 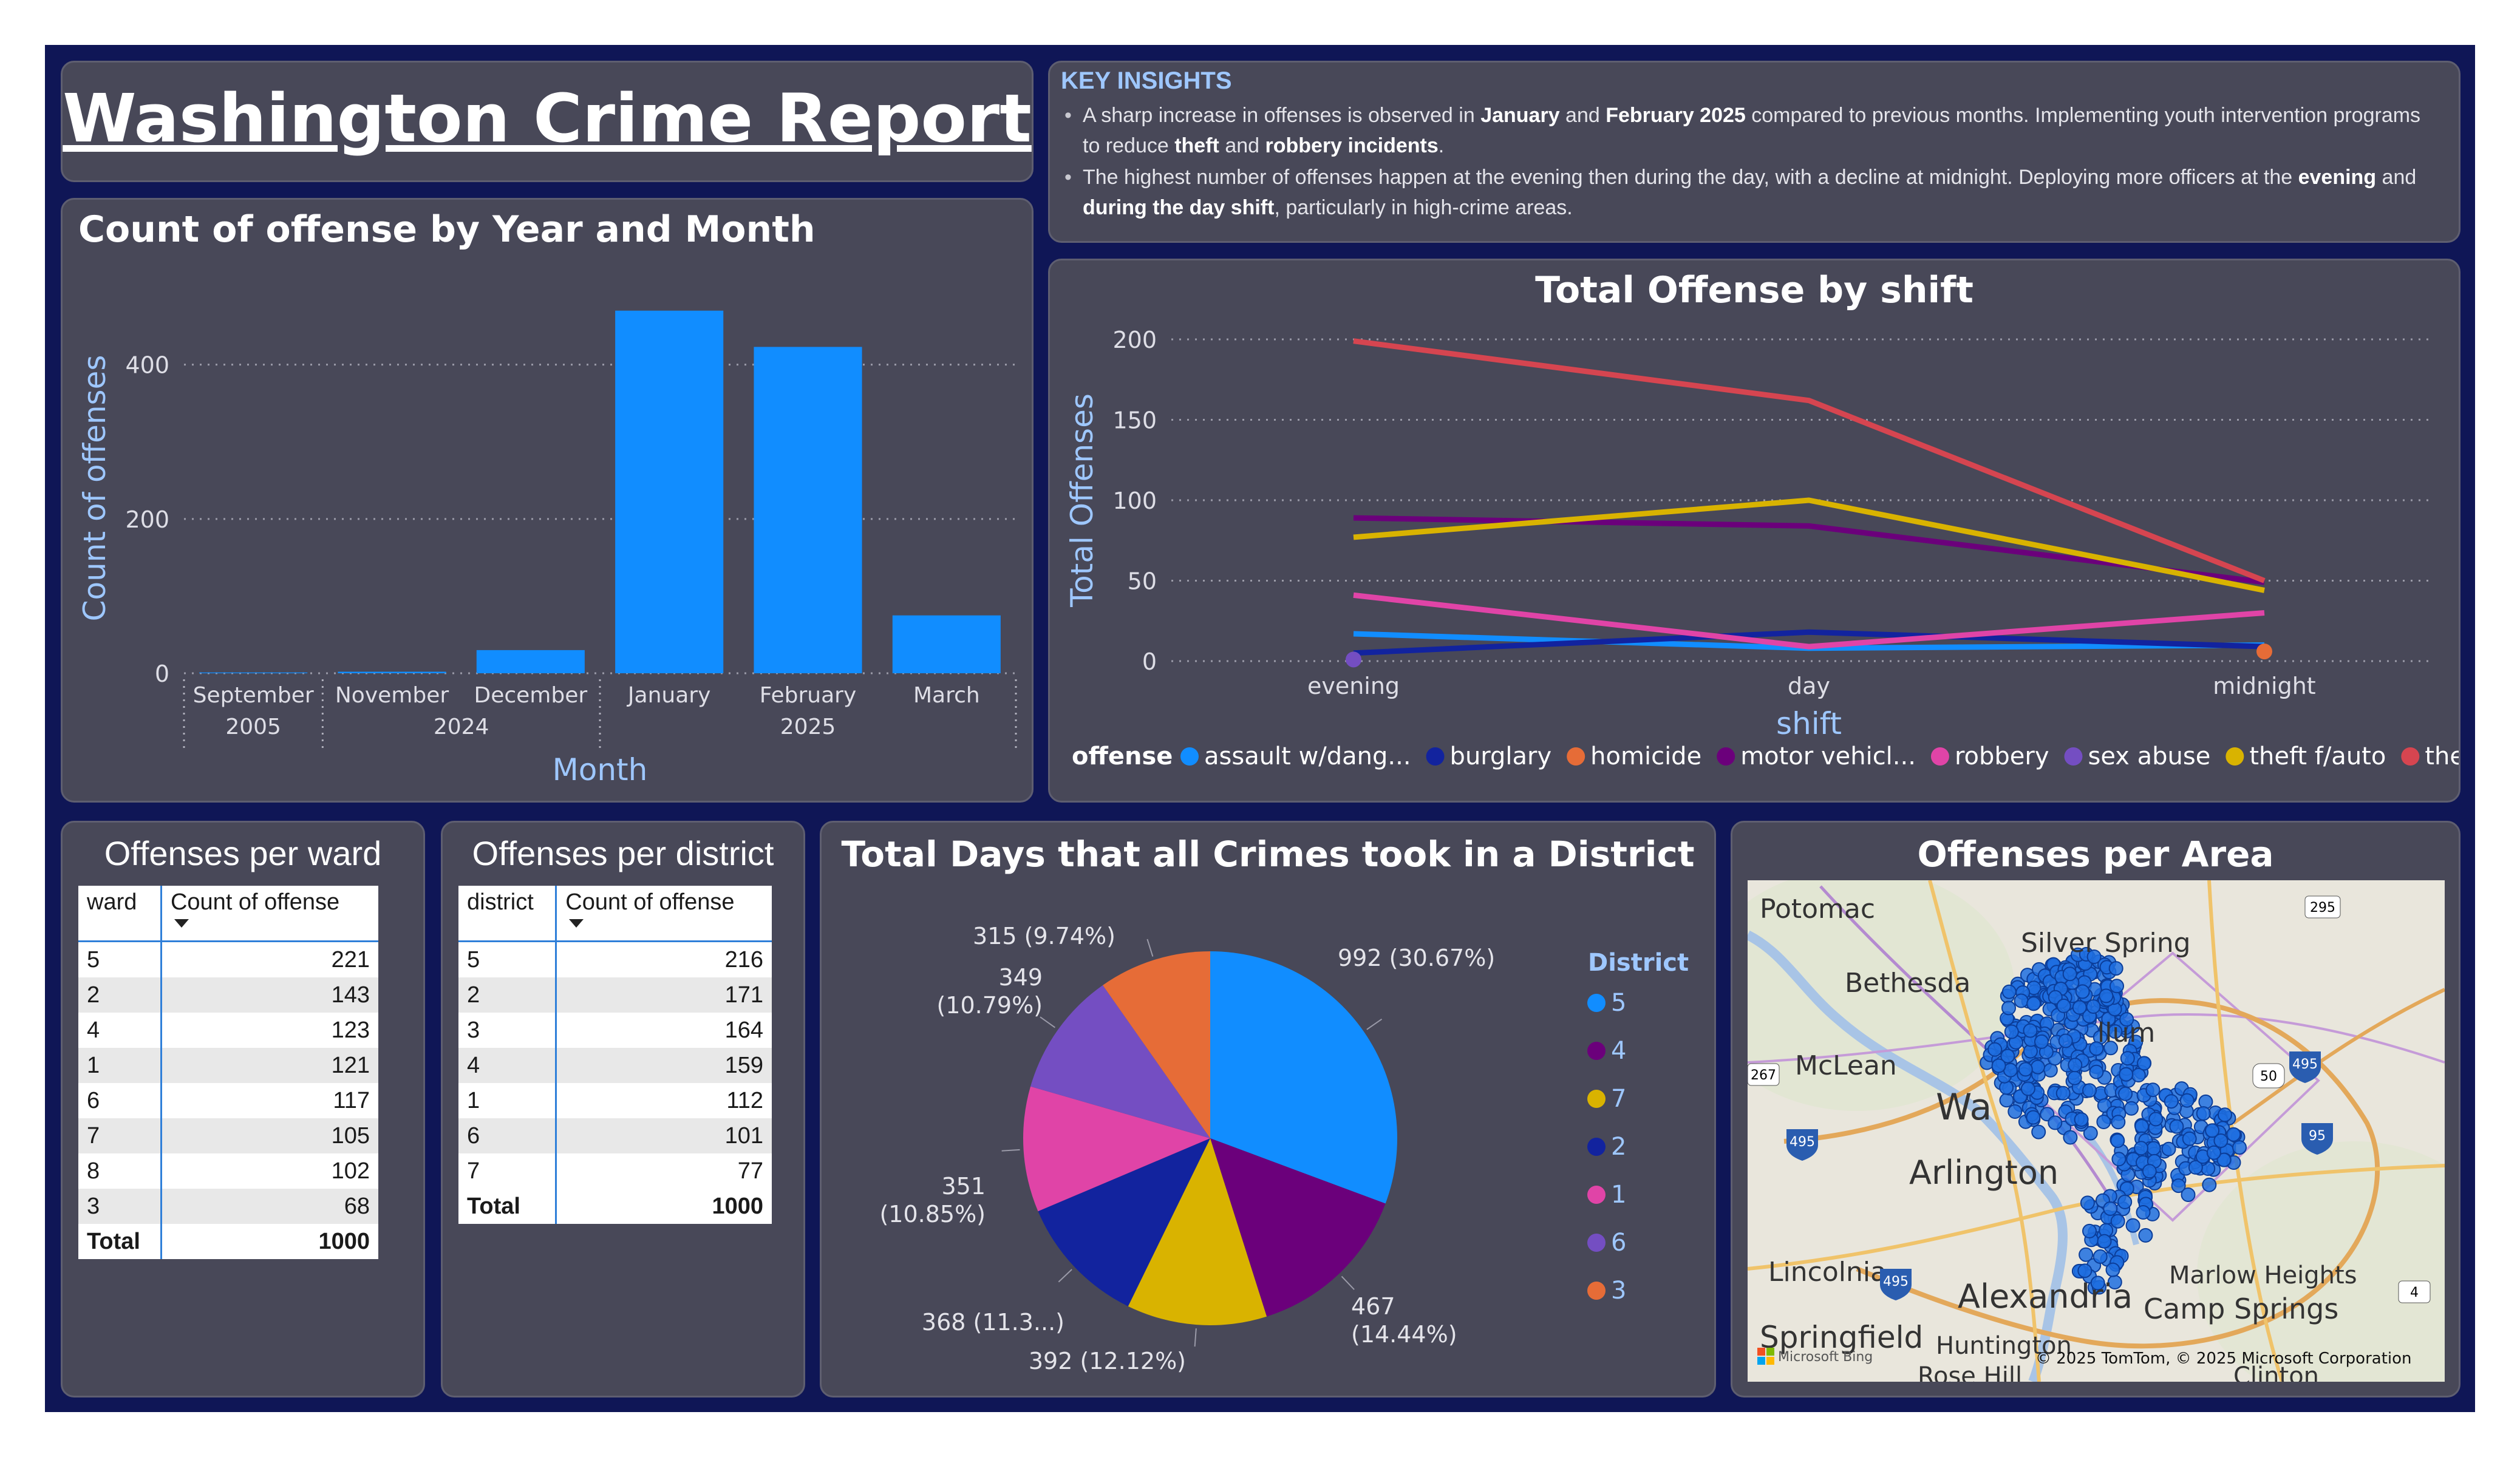 What do you see at coordinates (615, 1171) in the screenshot?
I see `table-row: 7 77` at bounding box center [615, 1171].